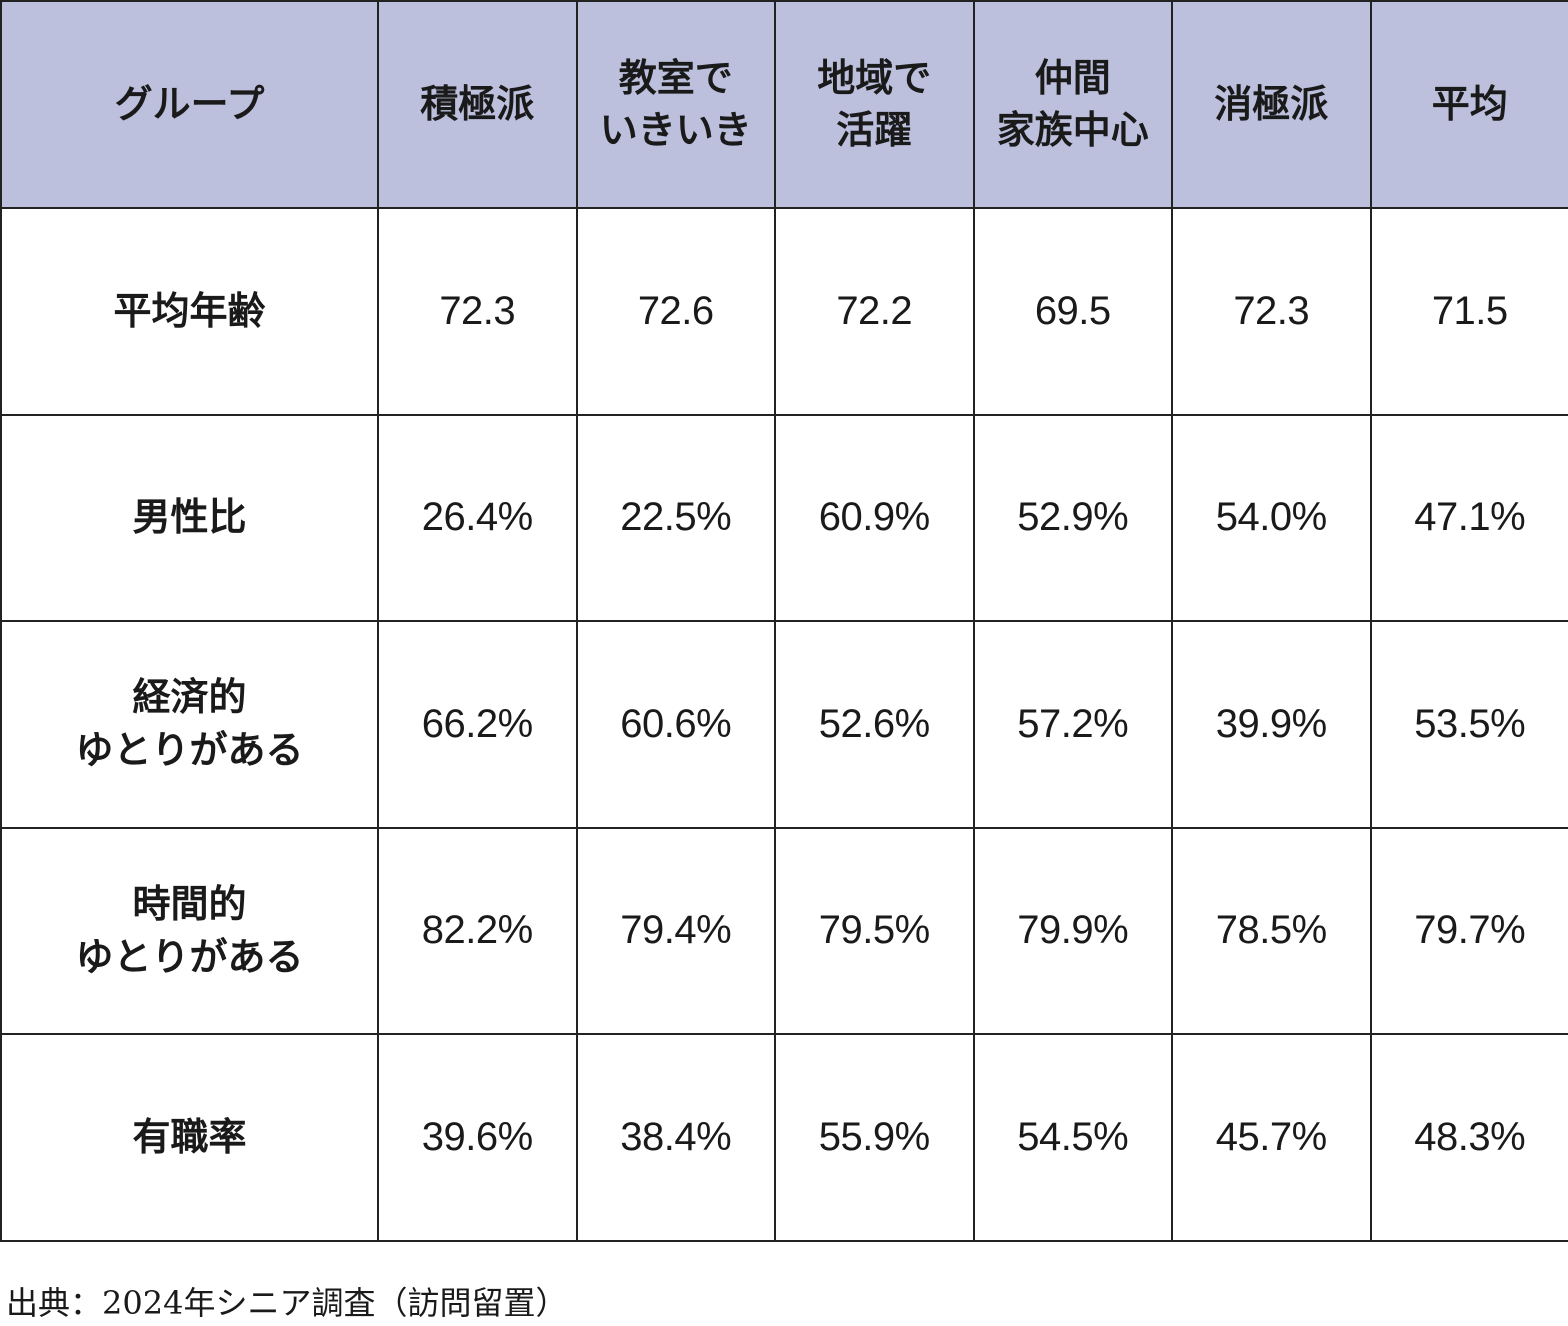  What do you see at coordinates (189, 1137) in the screenshot?
I see `row-header-employment-rate: 有職率` at bounding box center [189, 1137].